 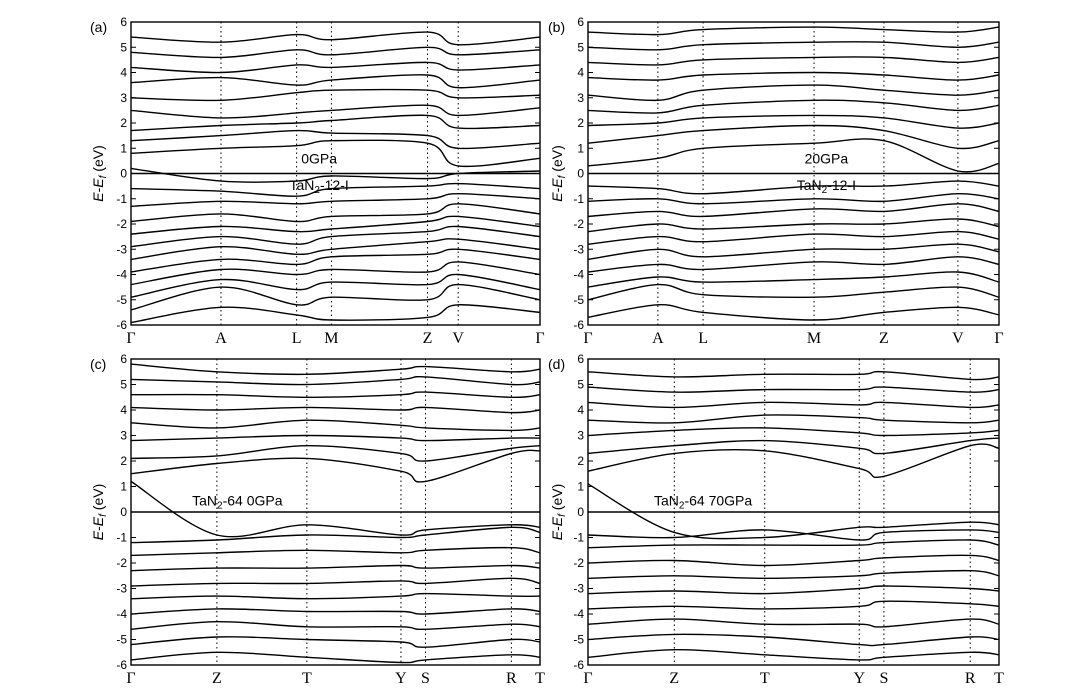 I want to click on annotation-label: TaN2-64 0GPa, so click(x=237, y=502).